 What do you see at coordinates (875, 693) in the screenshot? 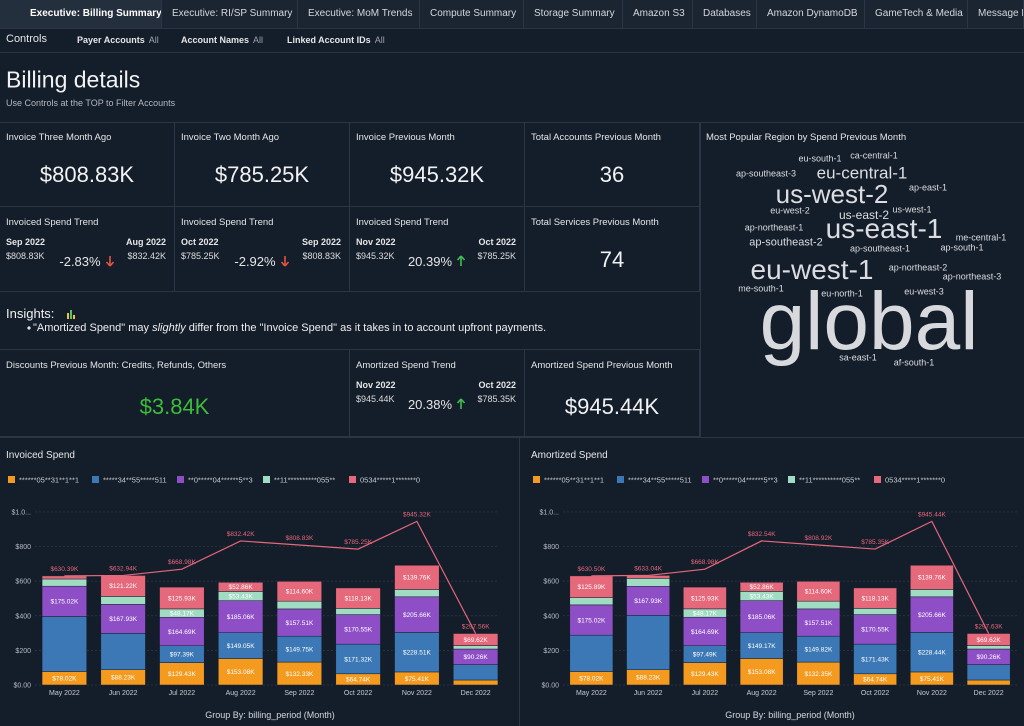
I see `x-tick-label: Oct 2022` at bounding box center [875, 693].